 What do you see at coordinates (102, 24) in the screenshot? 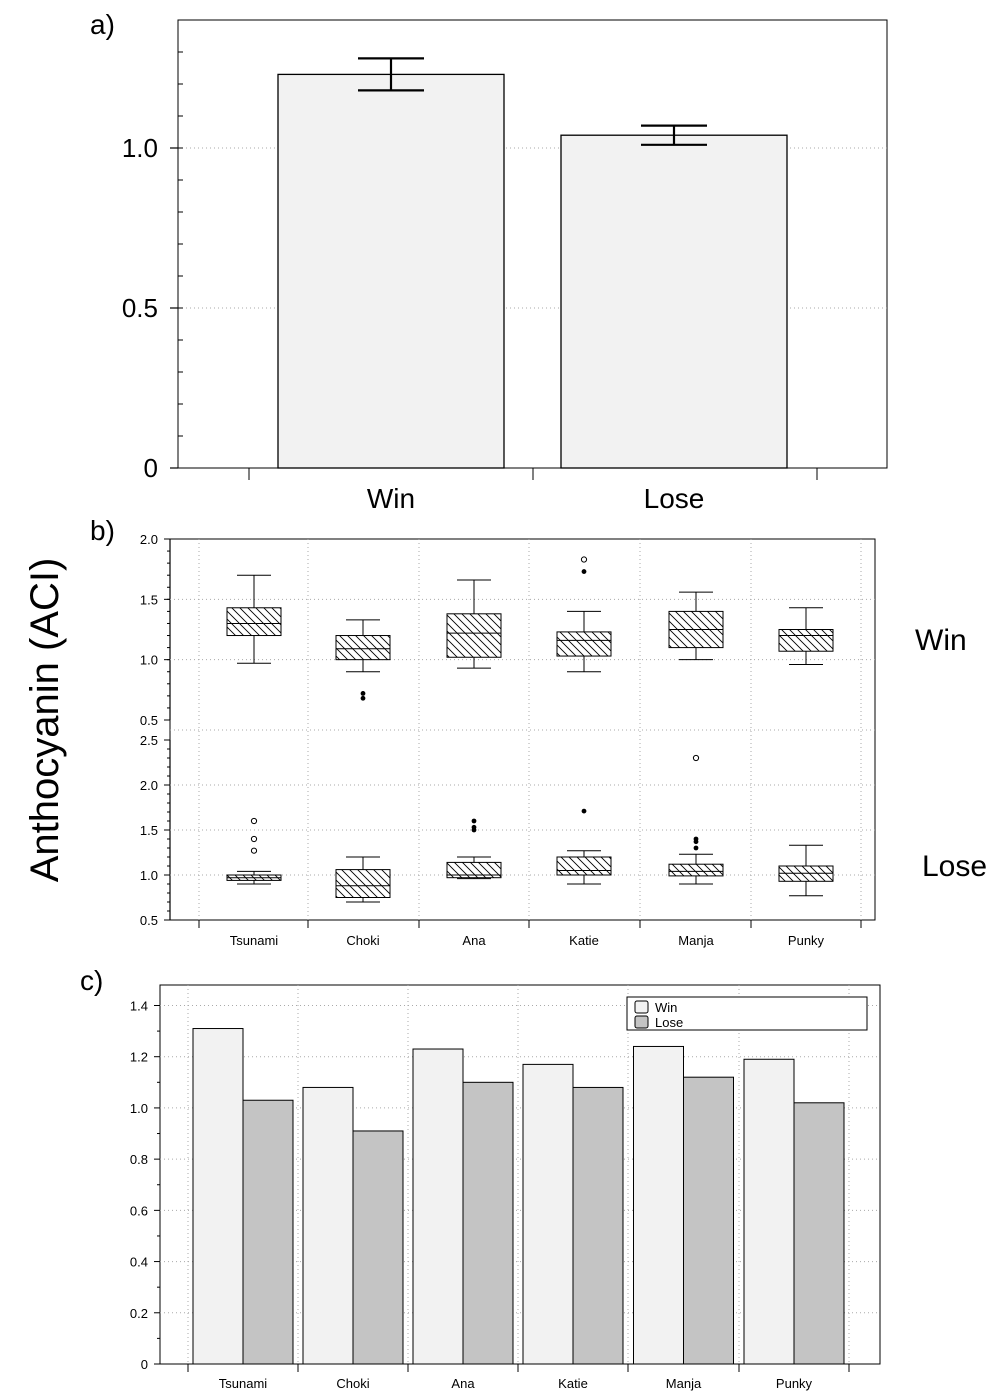
I see `panel-label-a: a)` at bounding box center [102, 24].